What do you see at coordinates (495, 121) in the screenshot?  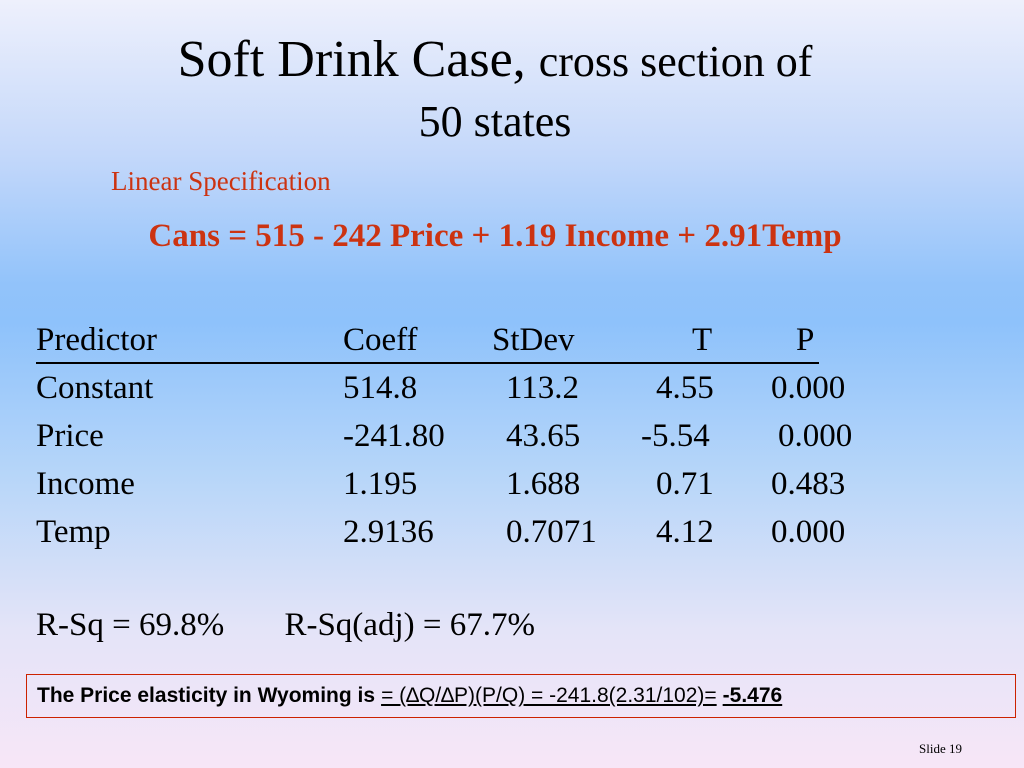 I see `title-line-2: 50 states` at bounding box center [495, 121].